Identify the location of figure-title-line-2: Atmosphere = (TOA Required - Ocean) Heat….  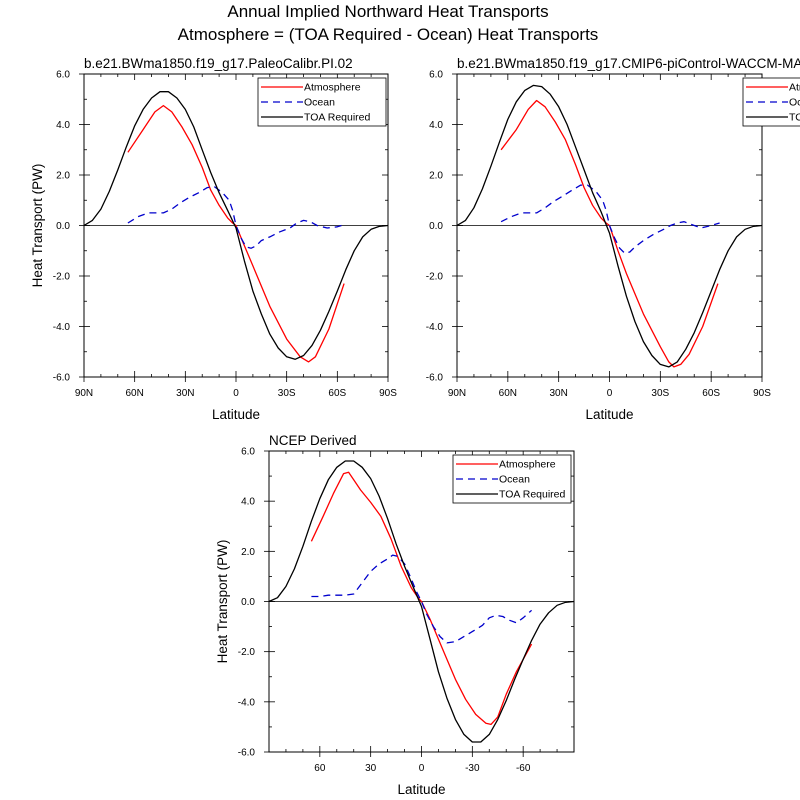
(388, 34).